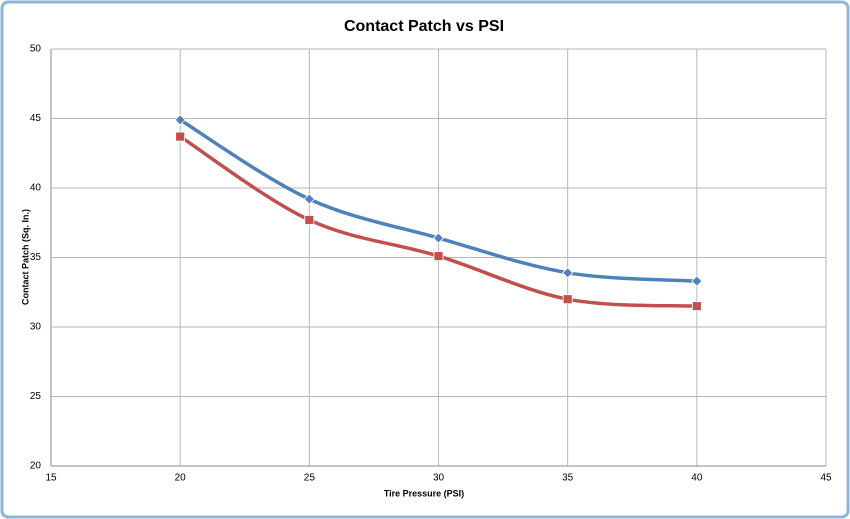 The image size is (850, 519). I want to click on x-tick-label: 45, so click(826, 478).